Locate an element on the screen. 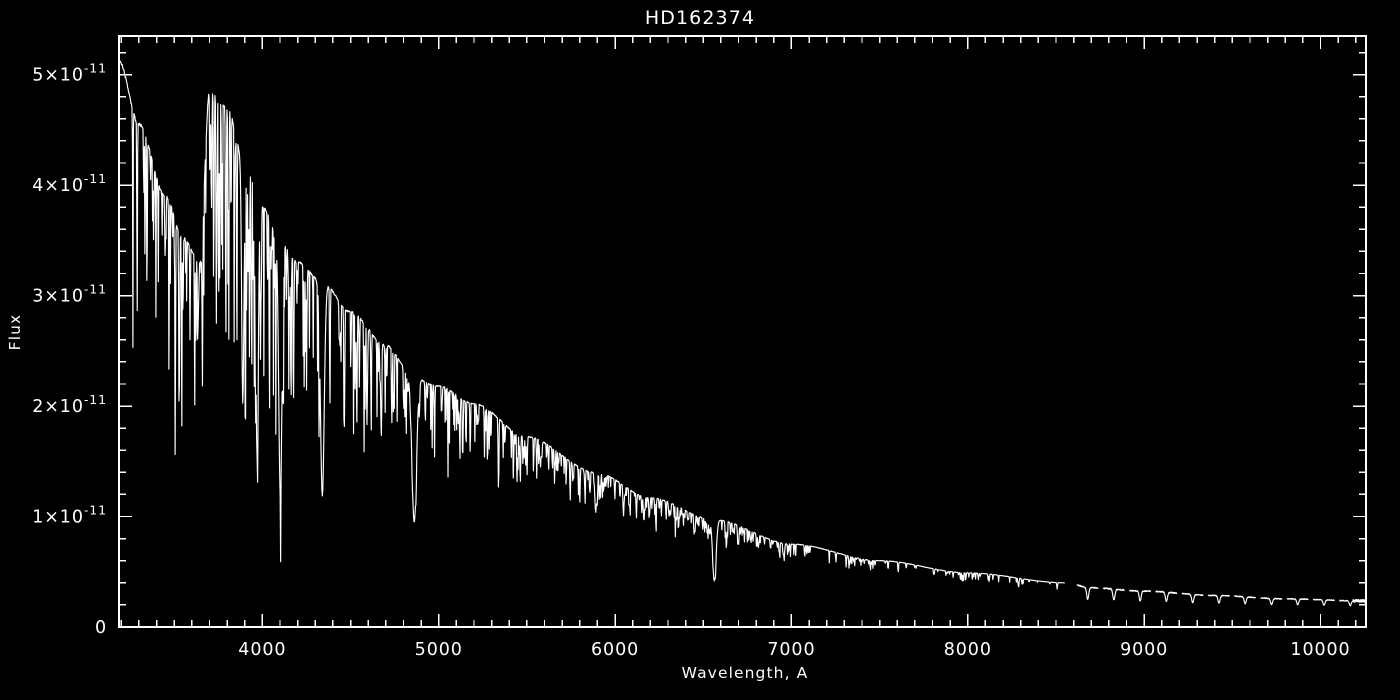  x-tick-label: 5000 is located at coordinates (439, 650).